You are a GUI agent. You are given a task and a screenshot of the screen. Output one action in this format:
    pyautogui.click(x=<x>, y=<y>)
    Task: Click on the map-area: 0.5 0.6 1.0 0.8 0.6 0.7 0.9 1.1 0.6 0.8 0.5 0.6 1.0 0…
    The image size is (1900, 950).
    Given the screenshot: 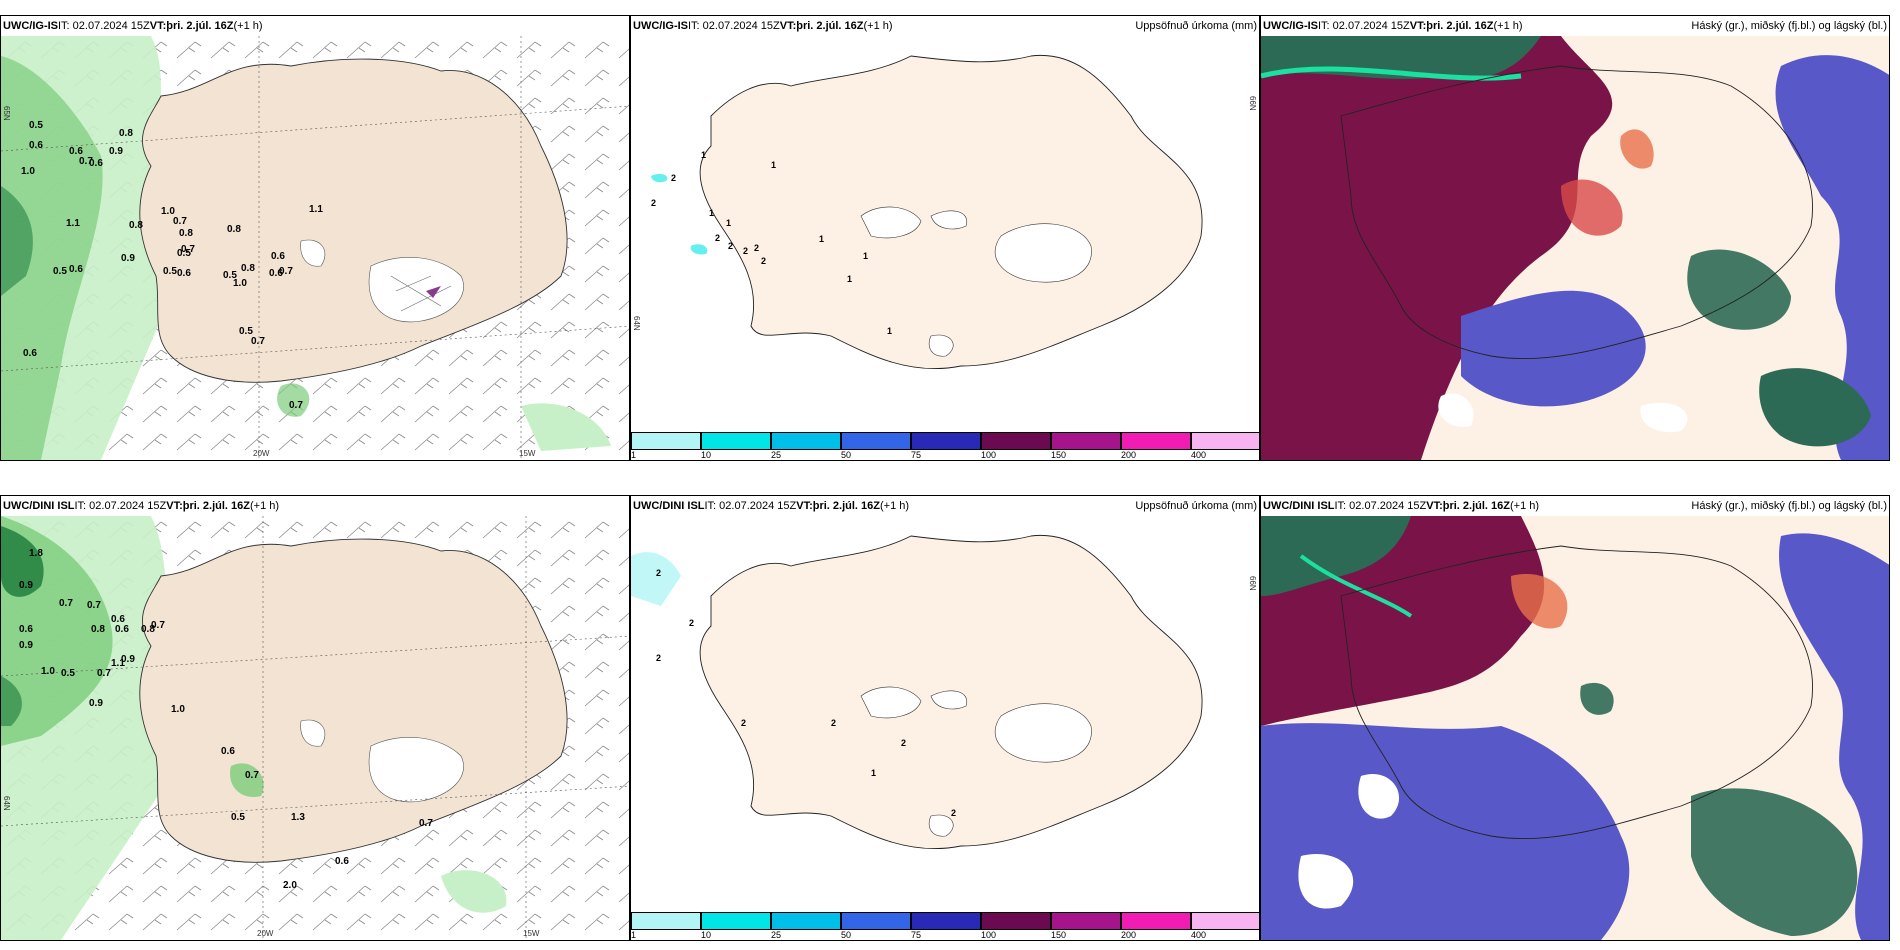 What is the action you would take?
    pyautogui.click(x=315, y=248)
    